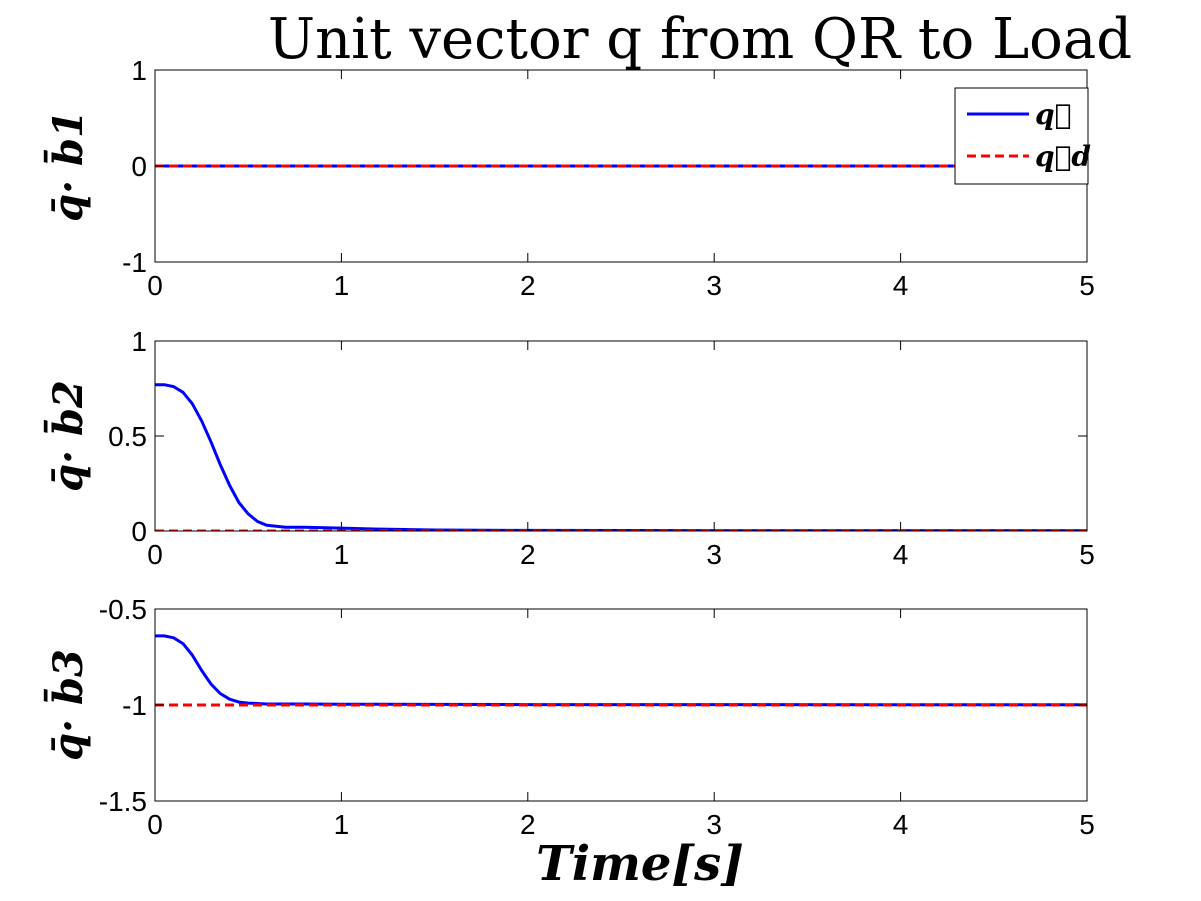 This screenshot has height=901, width=1201. I want to click on y-axis-label: q̄· b̄2, so click(68, 436).